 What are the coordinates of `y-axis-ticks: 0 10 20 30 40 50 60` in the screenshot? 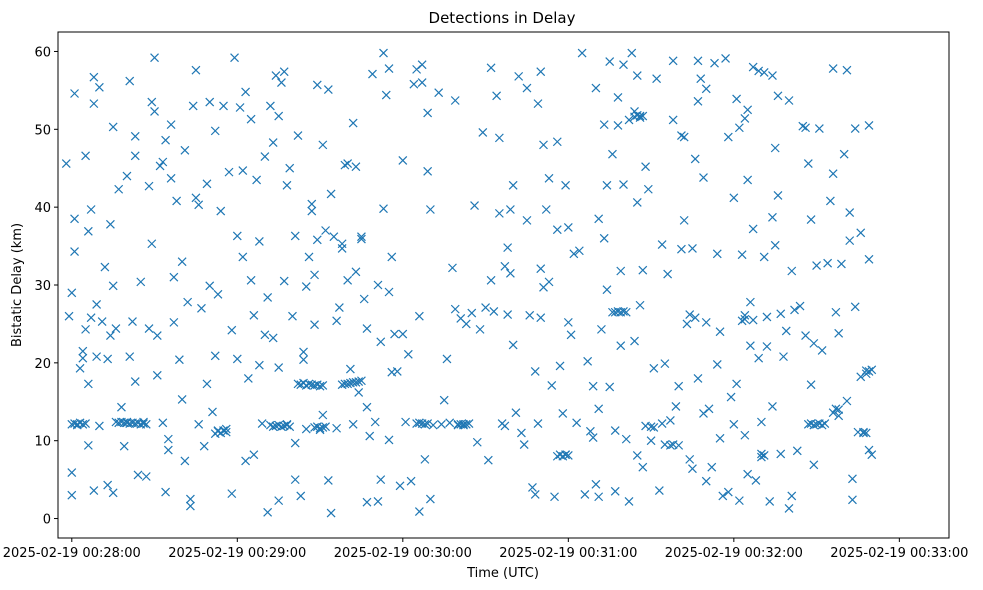 It's located at (46, 286).